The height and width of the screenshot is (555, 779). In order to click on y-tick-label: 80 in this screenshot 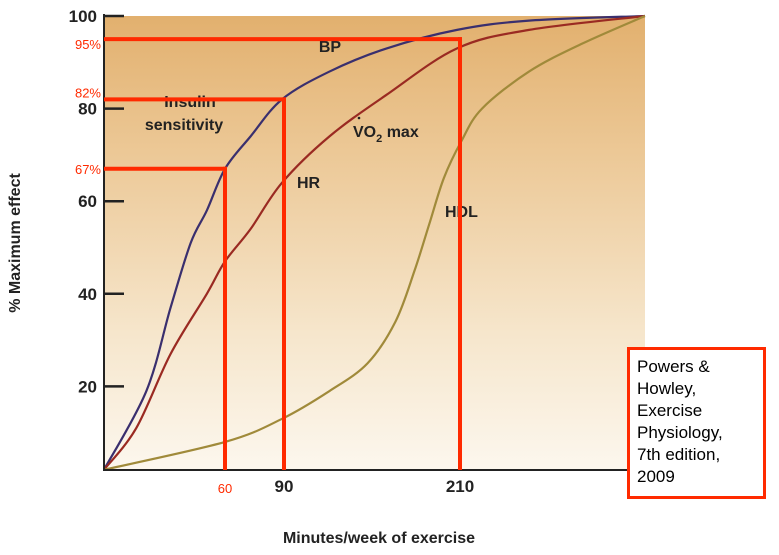, I will do `click(87, 109)`.